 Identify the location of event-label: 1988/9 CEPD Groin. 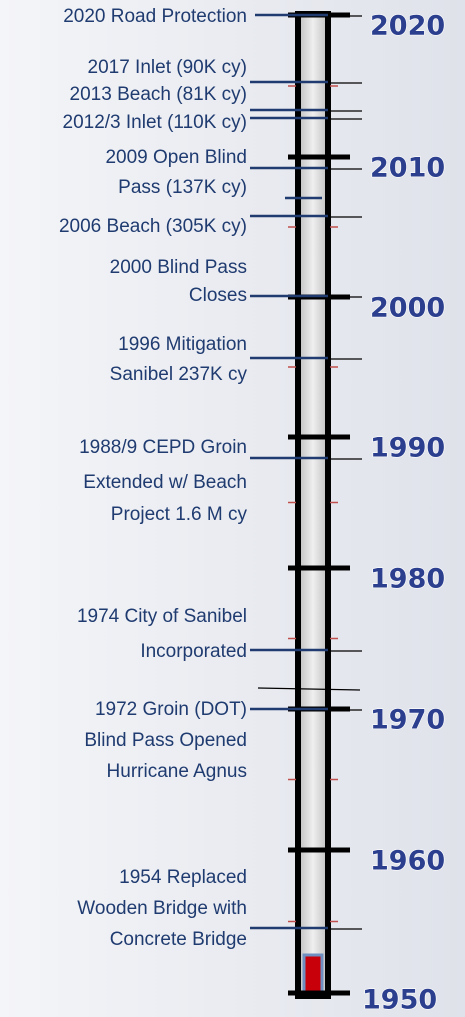
(163, 447).